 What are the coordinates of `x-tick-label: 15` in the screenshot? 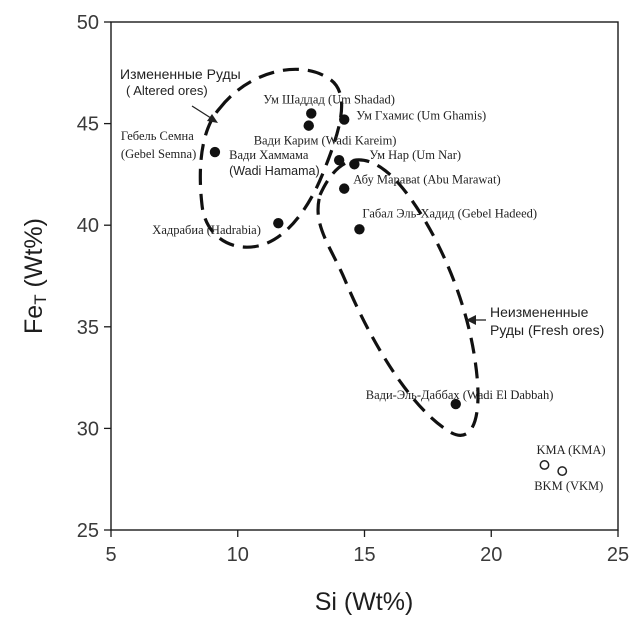 It's located at (364, 555).